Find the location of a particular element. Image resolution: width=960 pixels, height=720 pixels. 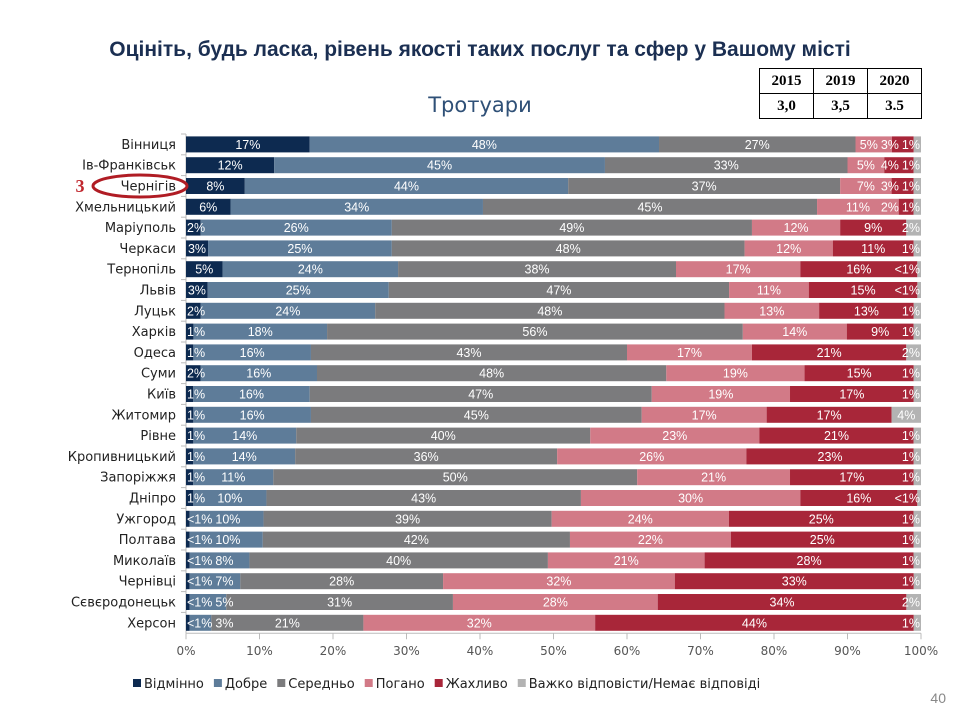

data-label: 7% is located at coordinates (224, 582).